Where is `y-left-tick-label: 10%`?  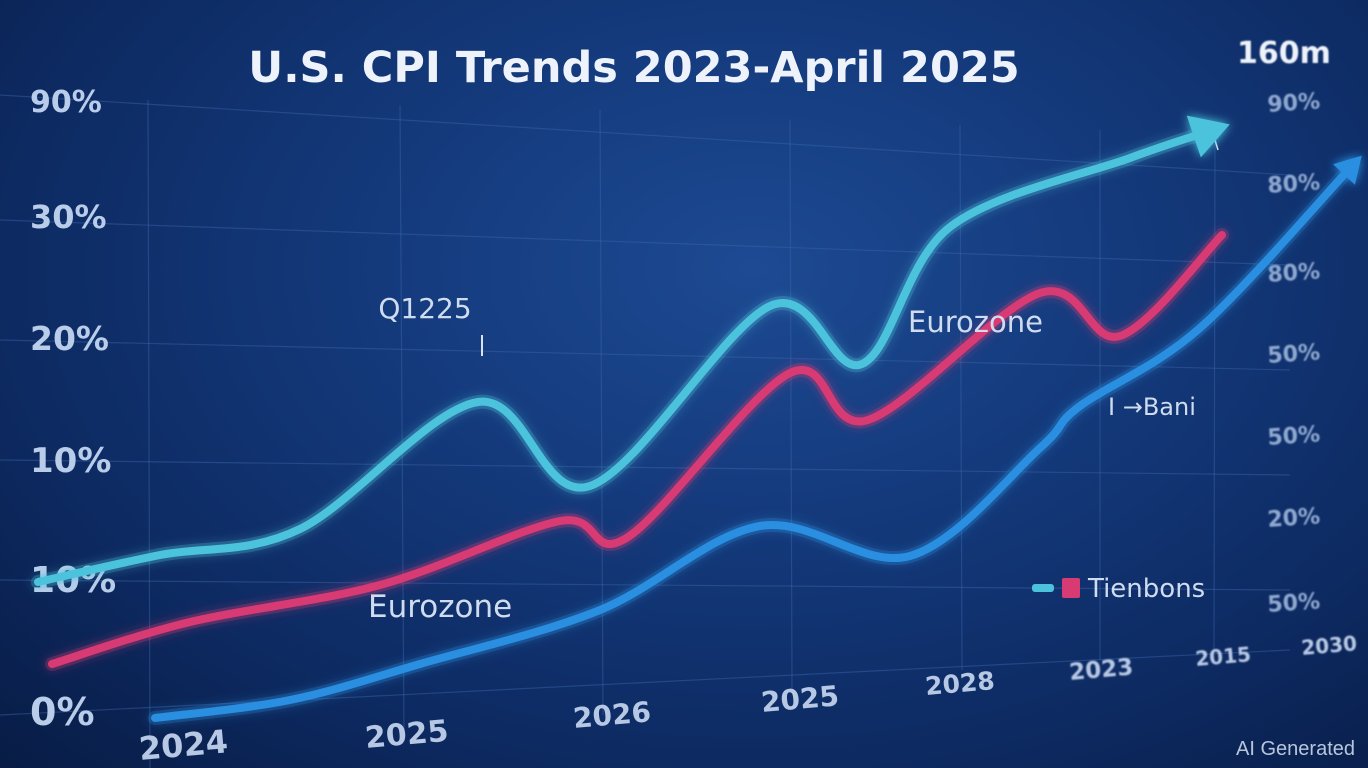 y-left-tick-label: 10% is located at coordinates (70, 461).